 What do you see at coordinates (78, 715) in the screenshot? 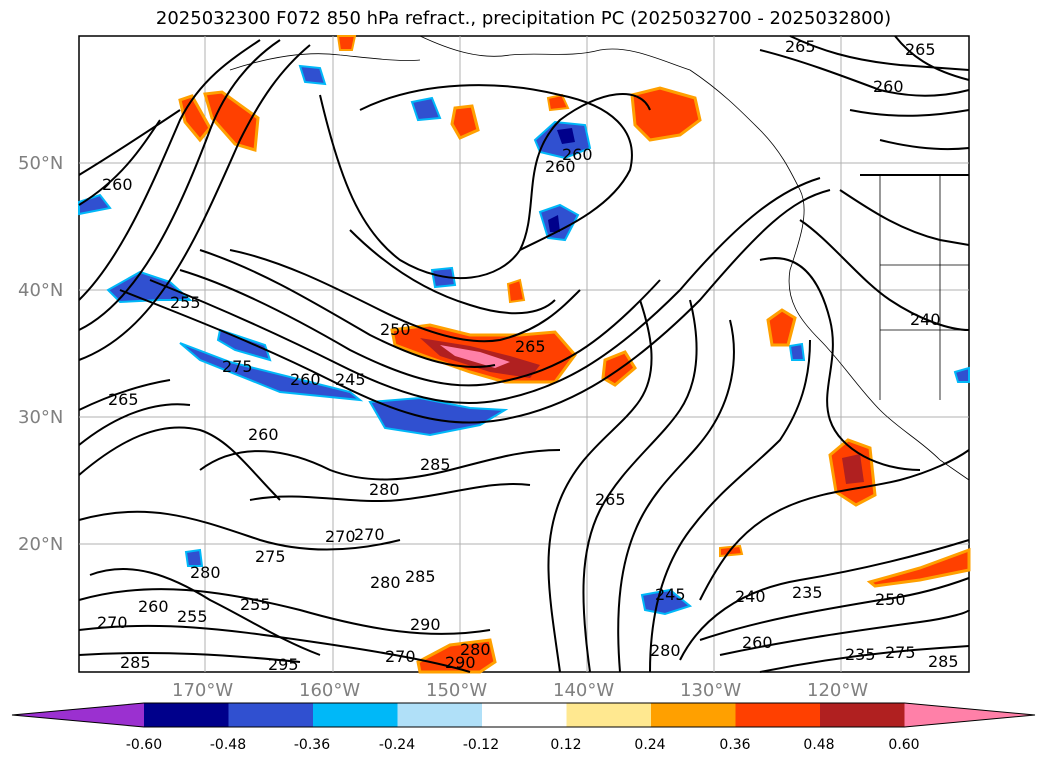
I see `colorbar-extend-low` at bounding box center [78, 715].